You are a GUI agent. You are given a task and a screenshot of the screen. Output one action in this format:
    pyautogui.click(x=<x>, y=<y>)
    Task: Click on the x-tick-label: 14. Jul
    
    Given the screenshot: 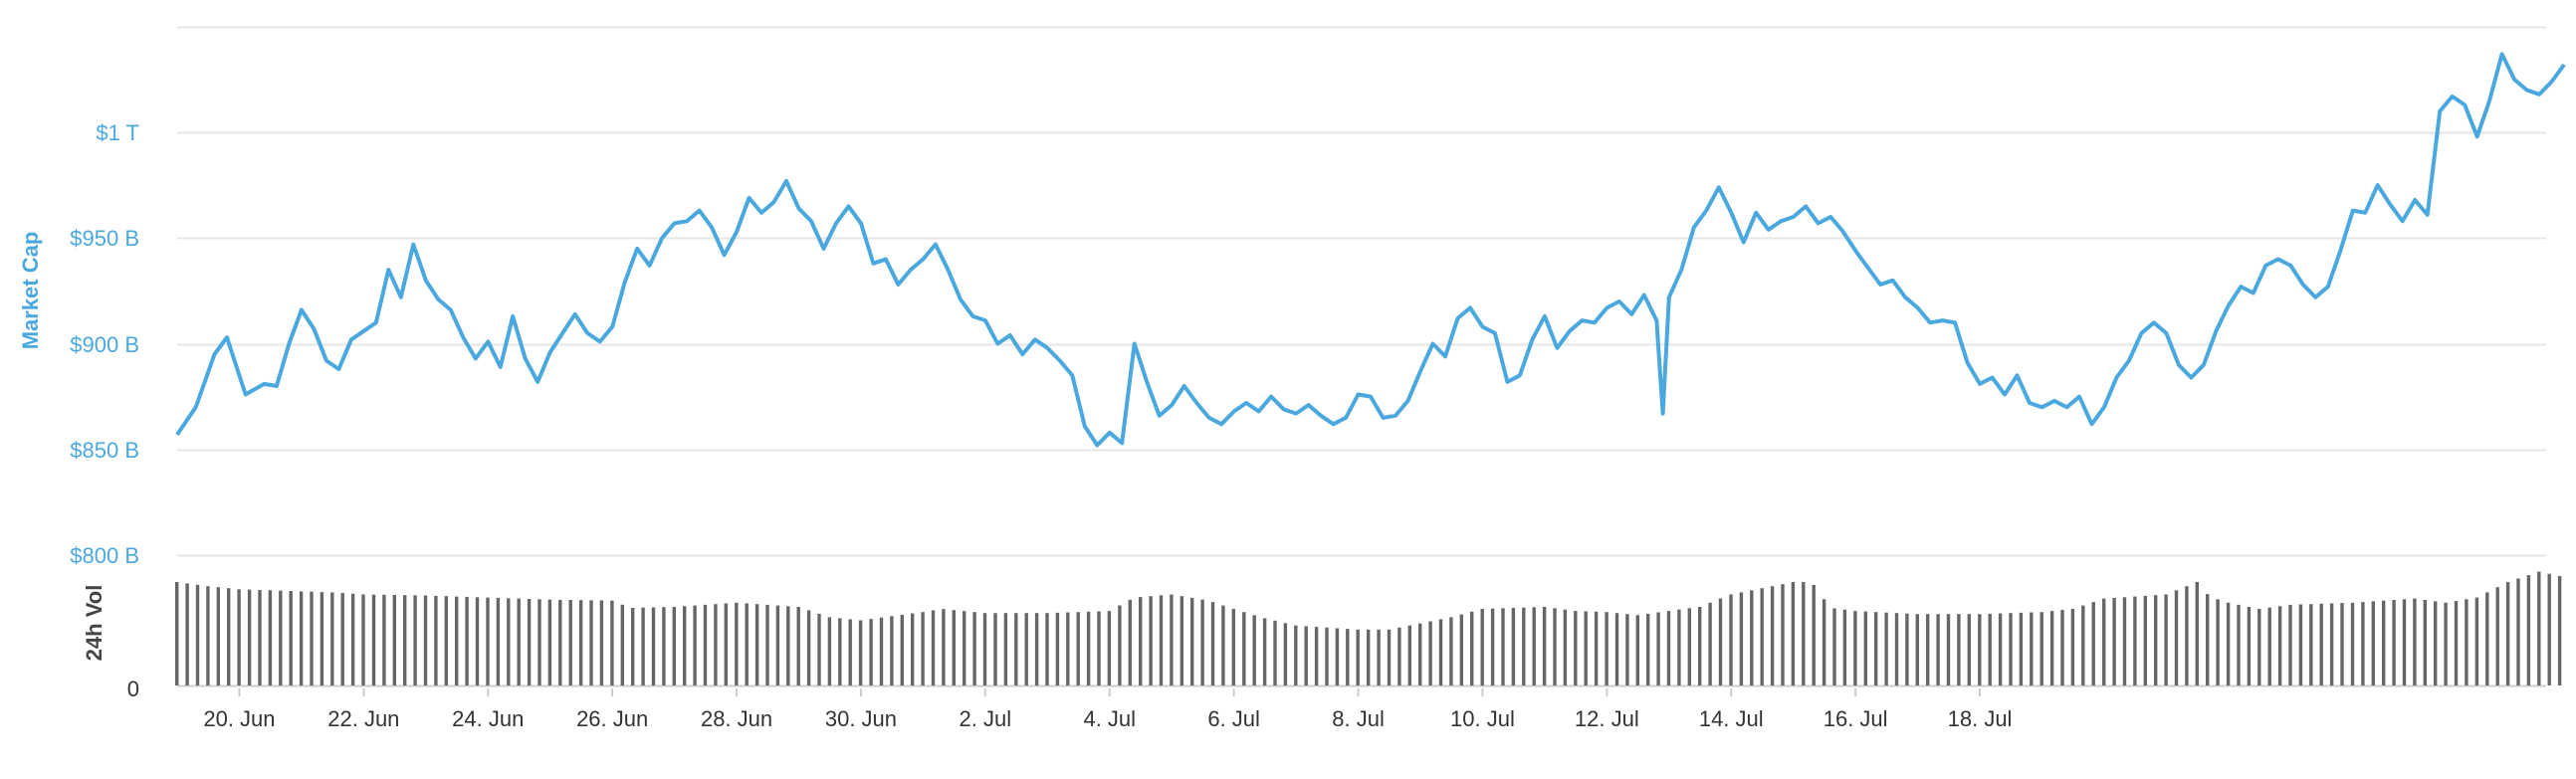 What is the action you would take?
    pyautogui.click(x=1731, y=719)
    